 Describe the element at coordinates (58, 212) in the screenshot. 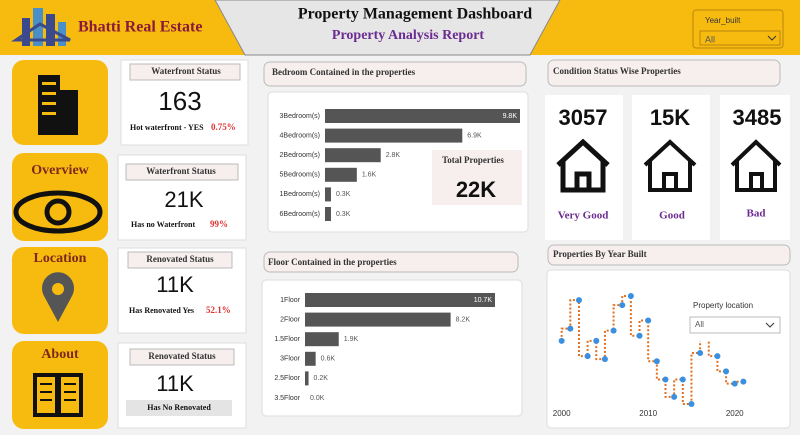

I see `eye-icon` at that location.